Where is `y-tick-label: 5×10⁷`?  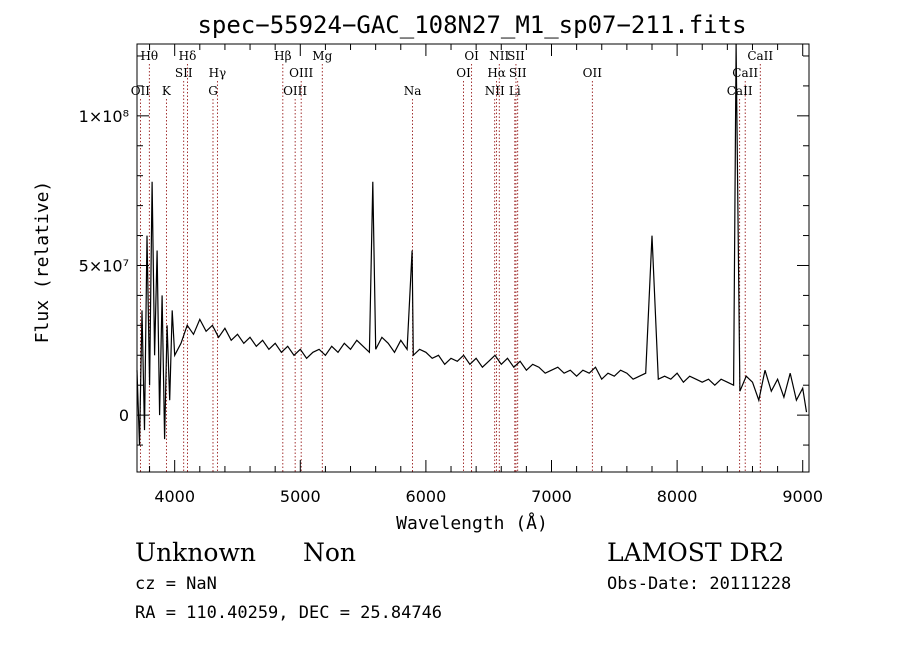 y-tick-label: 5×10⁷ is located at coordinates (104, 265).